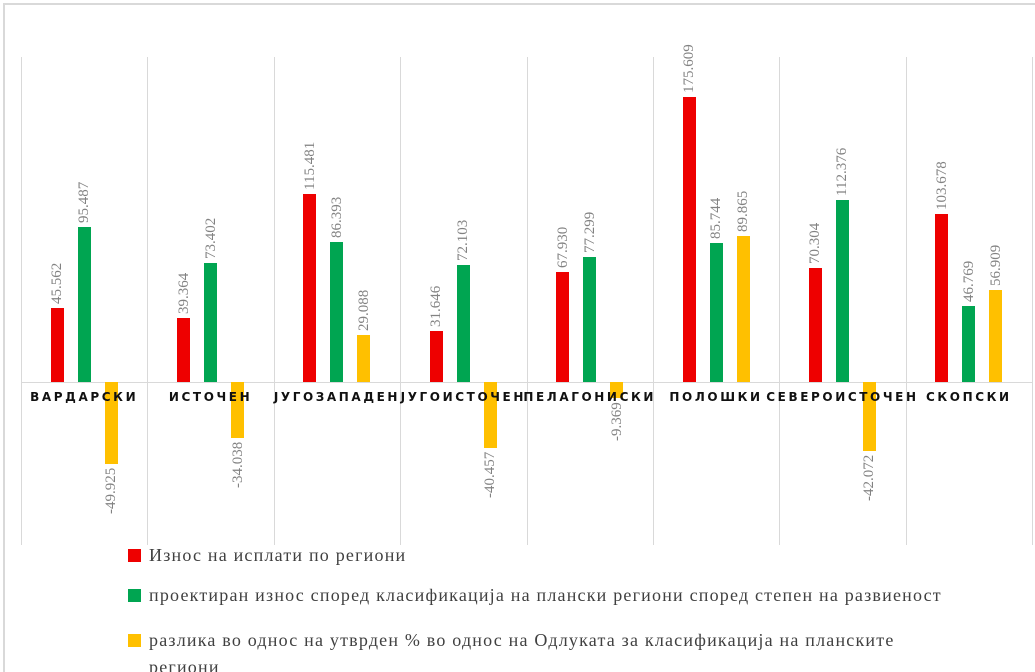 This screenshot has width=1035, height=672. What do you see at coordinates (995, 265) in the screenshot?
I see `value-label: 56.909` at bounding box center [995, 265].